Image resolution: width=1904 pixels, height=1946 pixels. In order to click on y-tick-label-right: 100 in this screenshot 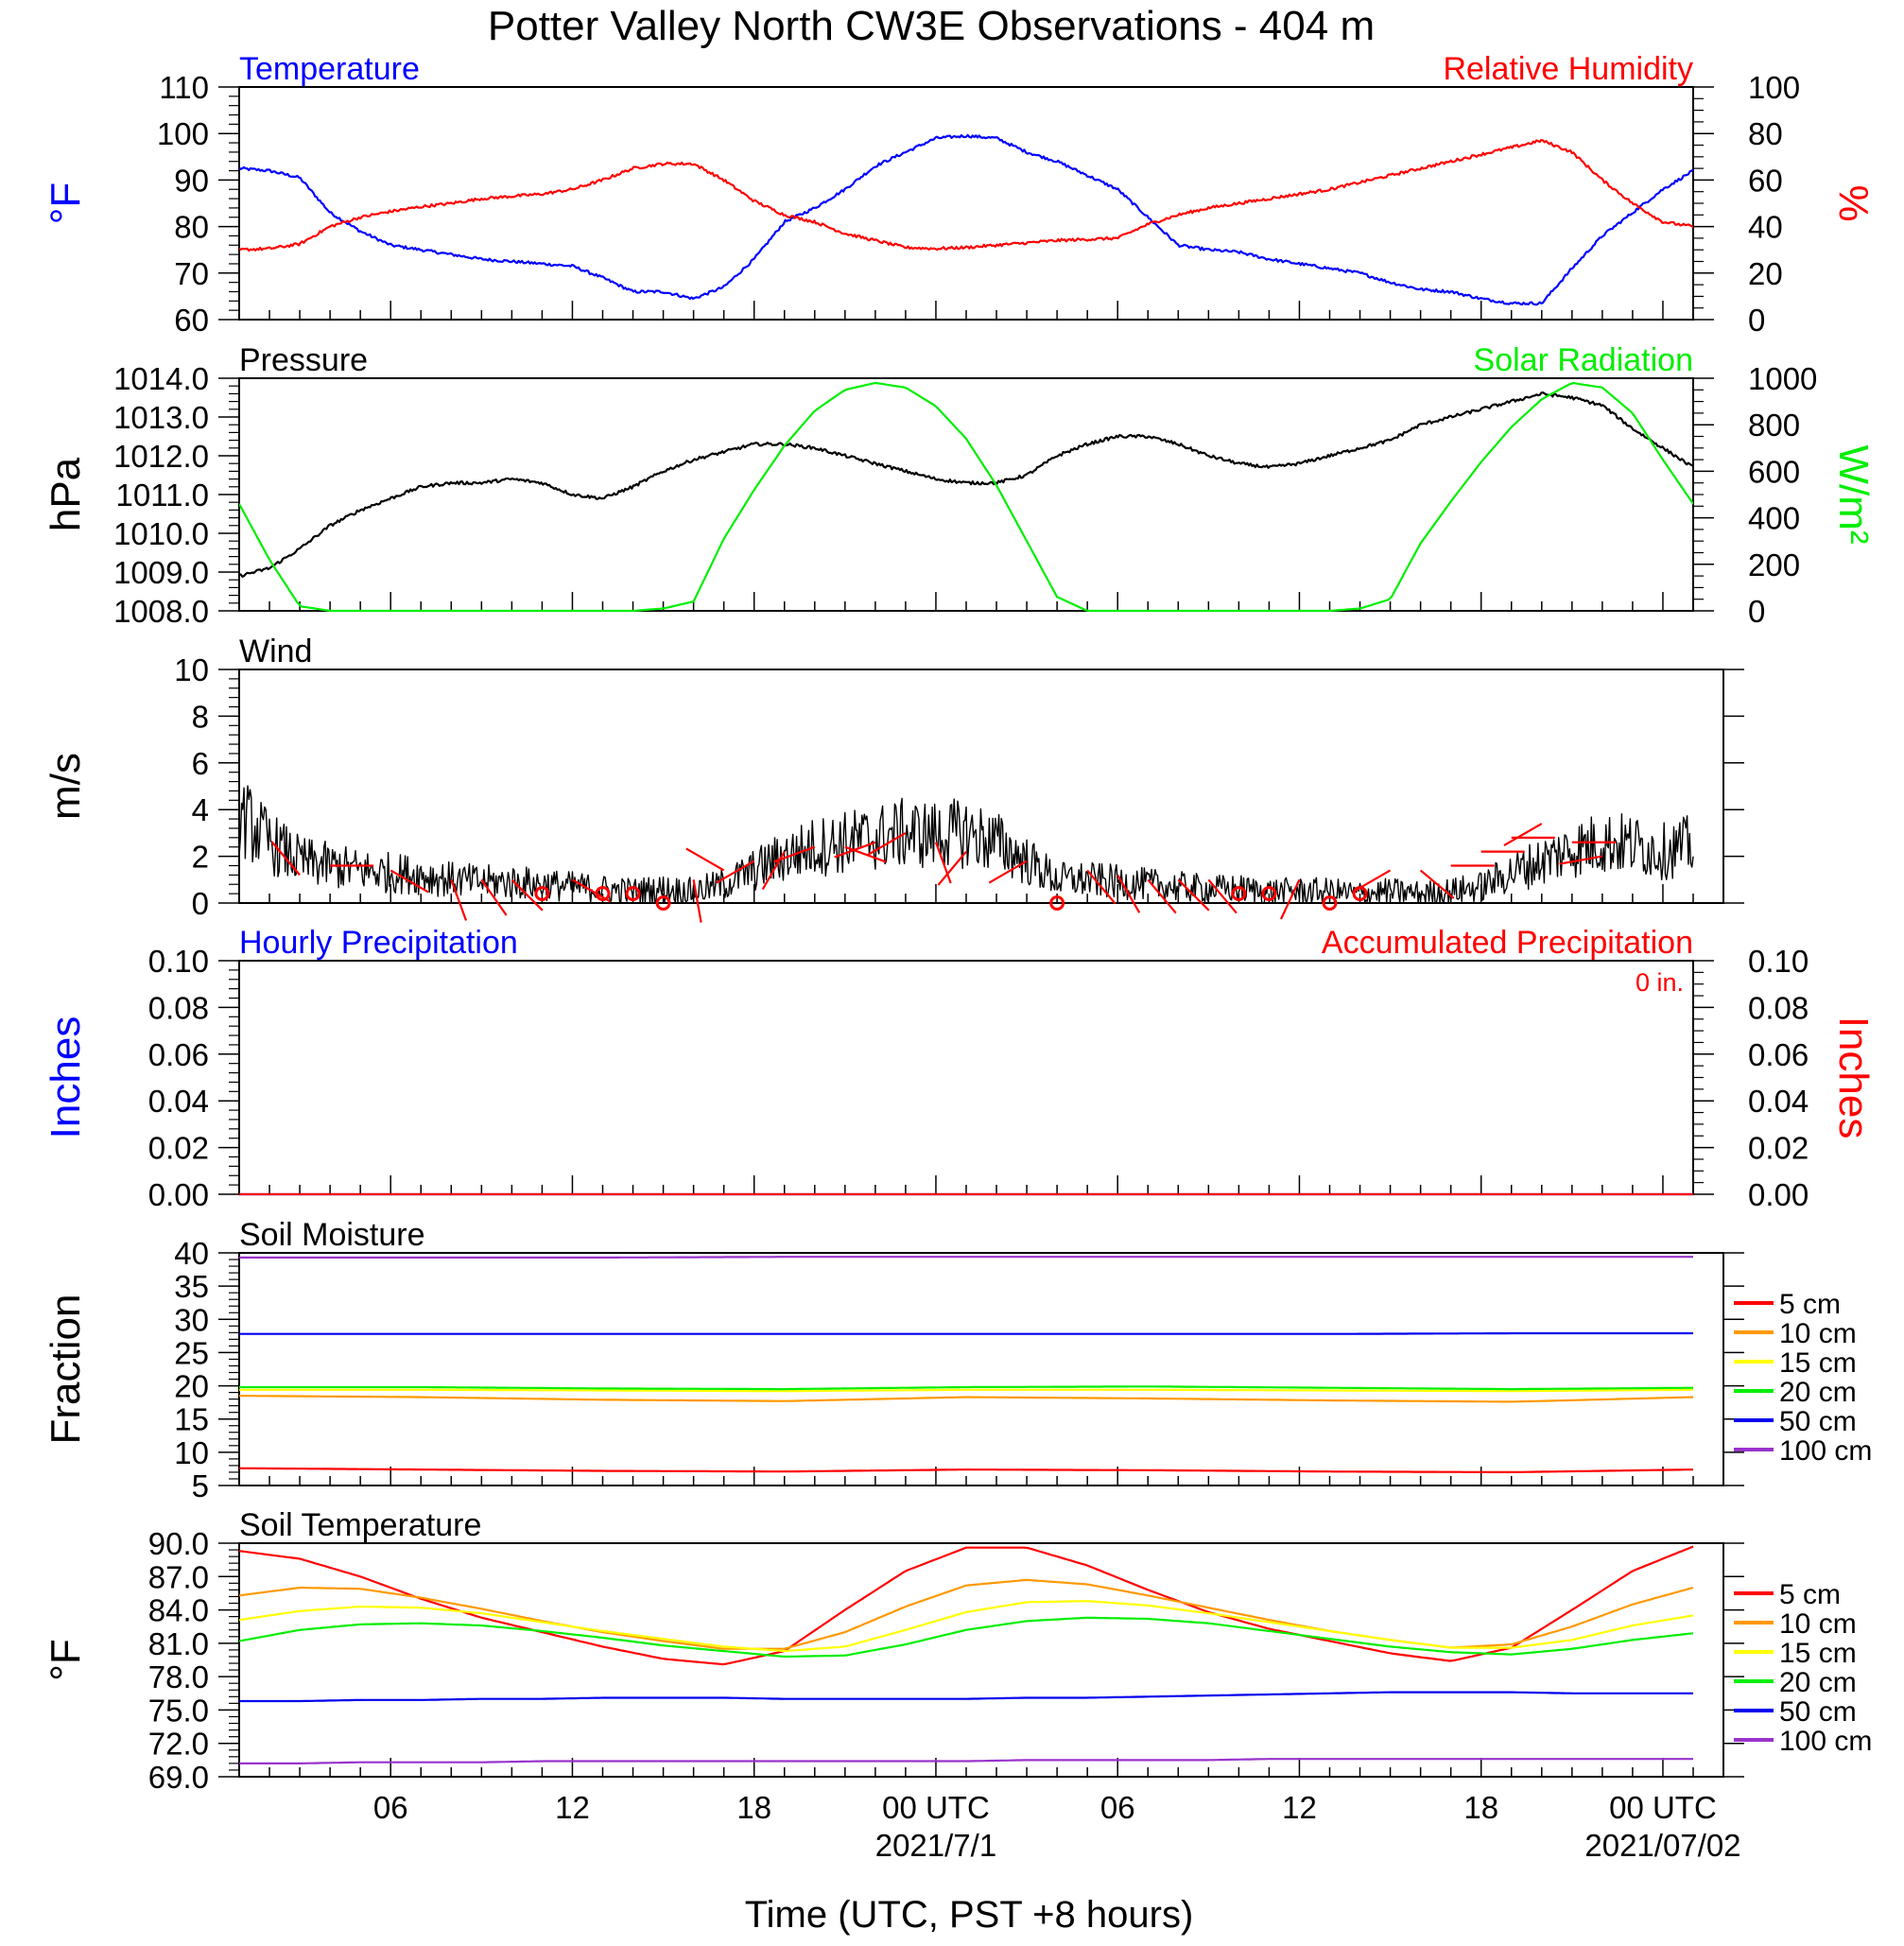, I will do `click(1774, 88)`.